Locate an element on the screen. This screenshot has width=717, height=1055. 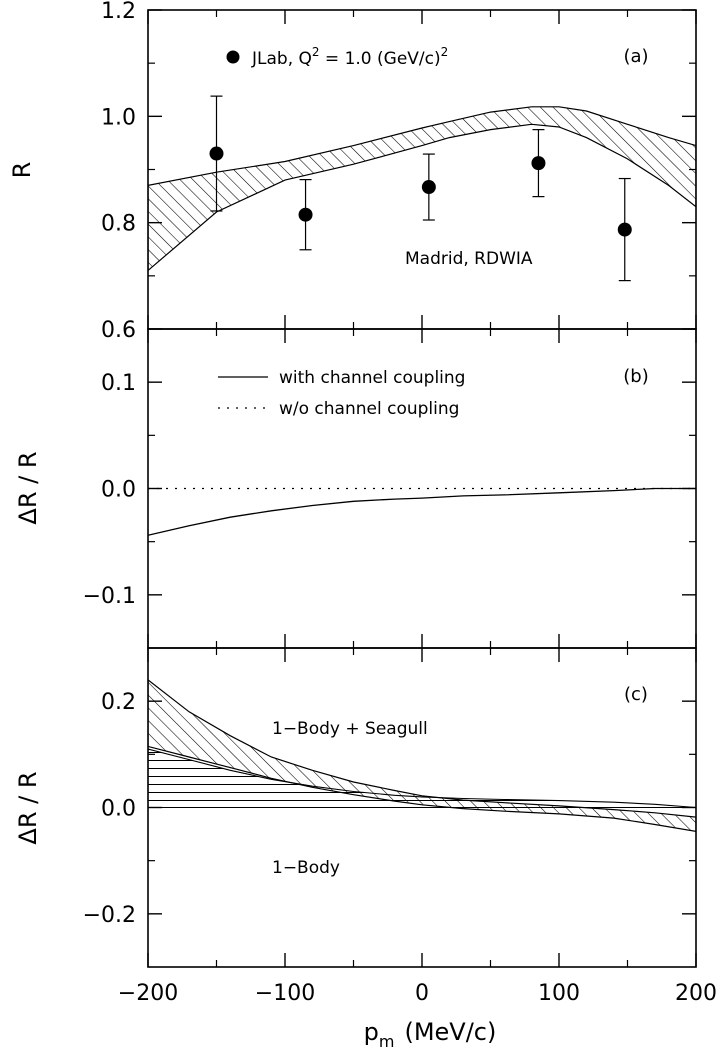
panel-a-data is located at coordinates (422, 188).